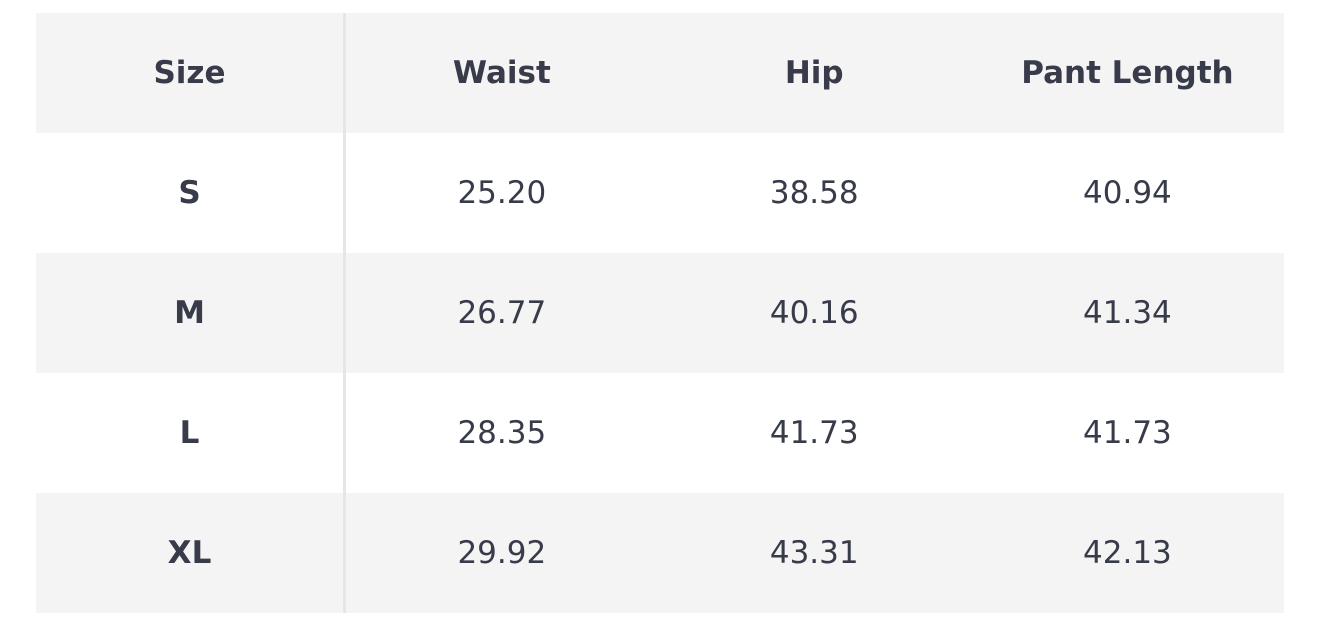  I want to click on measure-cell: 43.31, so click(814, 553).